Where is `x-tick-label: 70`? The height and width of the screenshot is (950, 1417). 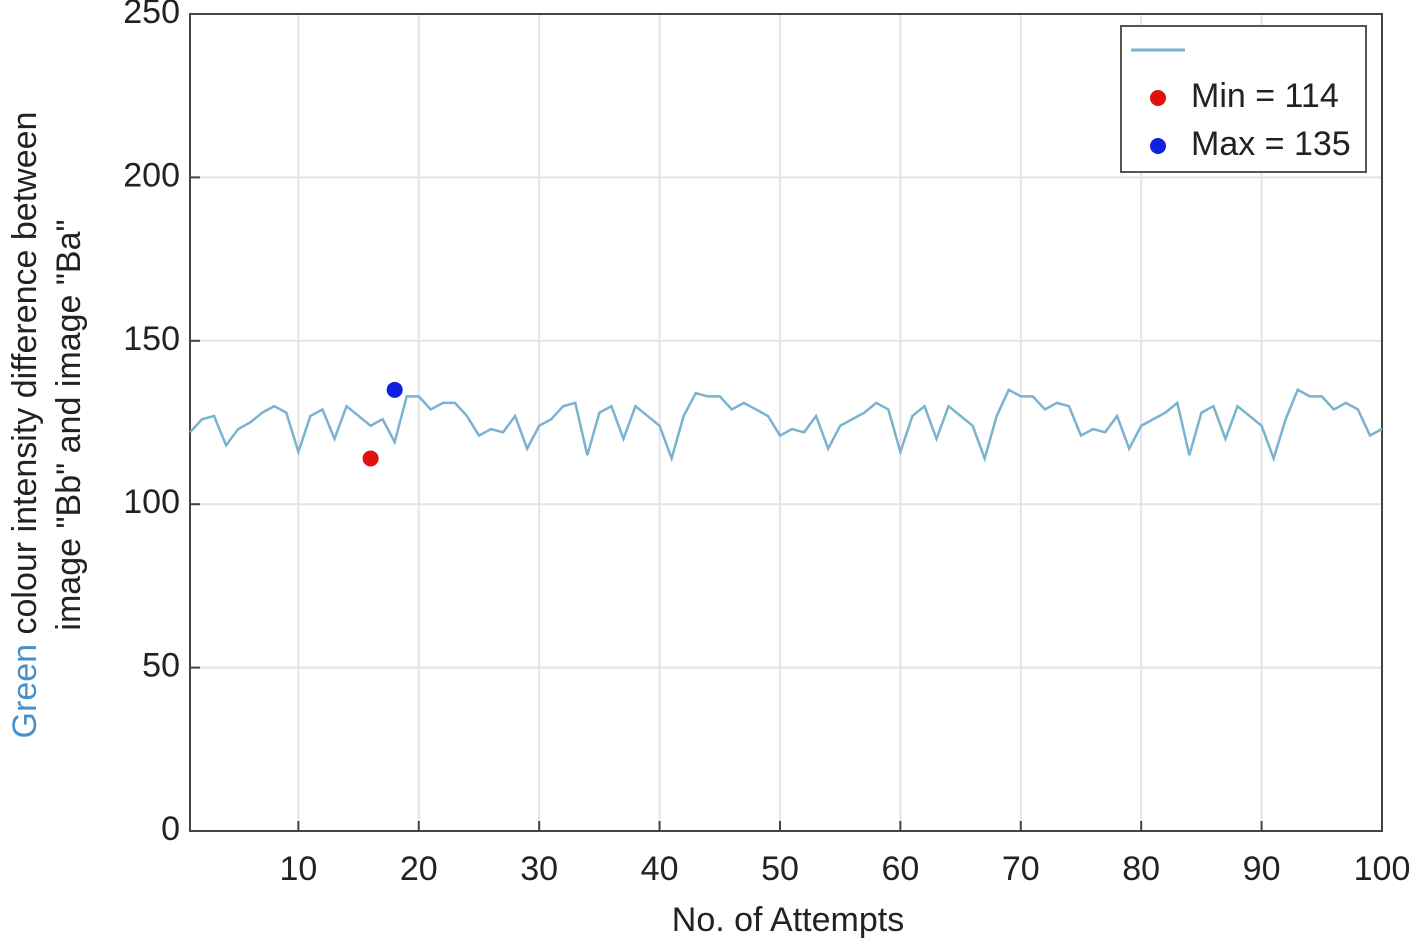
x-tick-label: 70 is located at coordinates (1021, 869).